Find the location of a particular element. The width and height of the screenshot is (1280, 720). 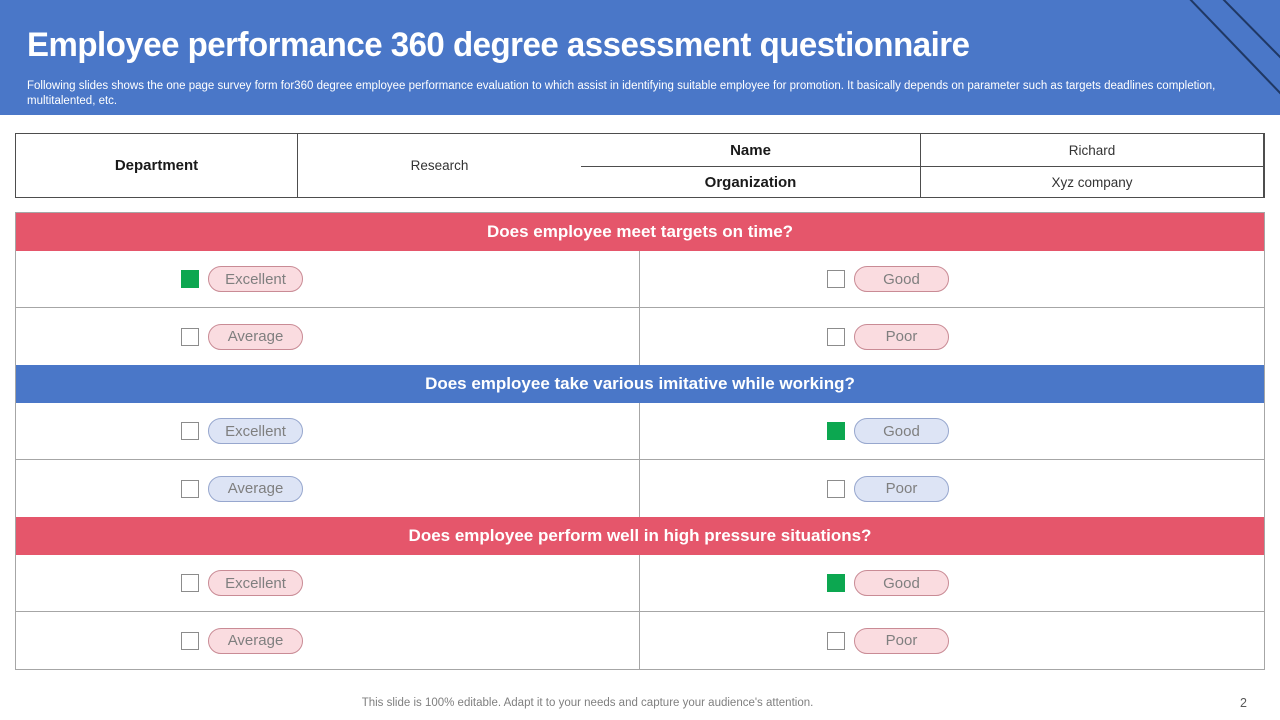

page-number: 2 is located at coordinates (1243, 703).